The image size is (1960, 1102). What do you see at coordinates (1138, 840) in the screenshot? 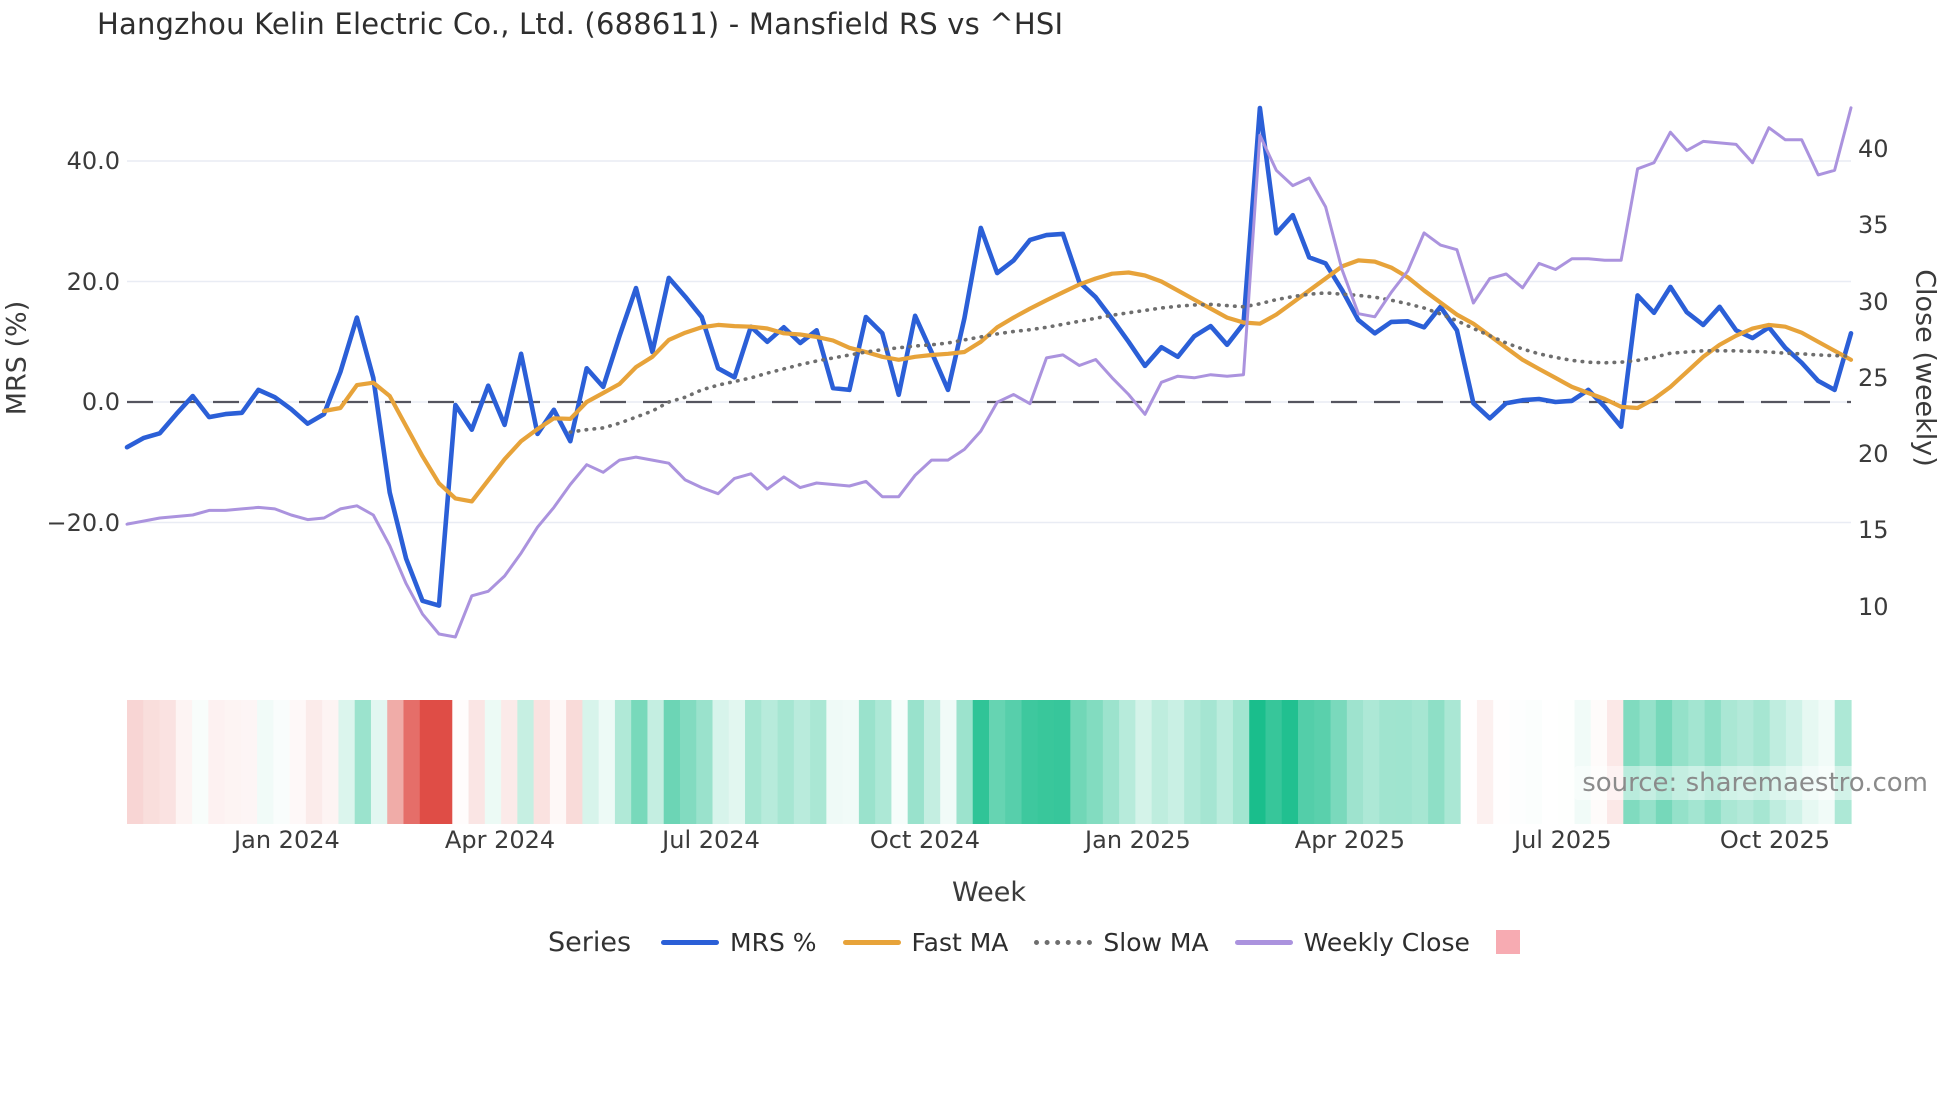
I see `x-axis-tick-label: Jan 2025` at bounding box center [1138, 840].